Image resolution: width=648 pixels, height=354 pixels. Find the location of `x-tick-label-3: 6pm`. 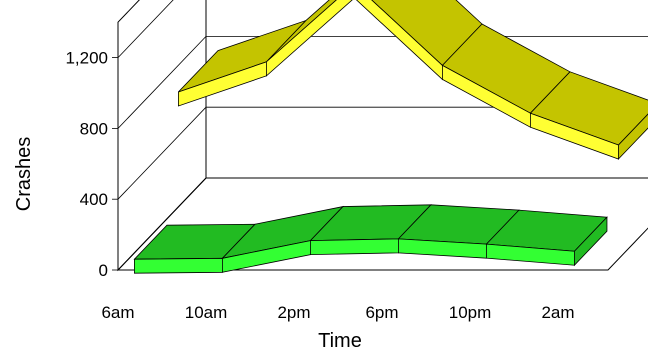

x-tick-label-3: 6pm is located at coordinates (381, 312).